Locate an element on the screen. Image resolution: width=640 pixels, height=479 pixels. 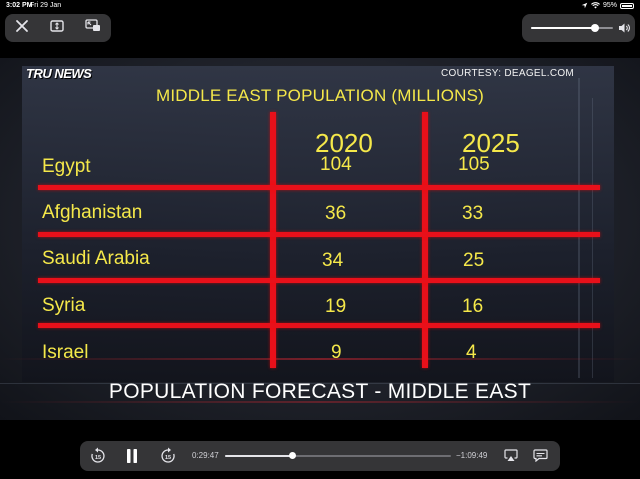
value-syria-2025: 16 is located at coordinates (473, 306).